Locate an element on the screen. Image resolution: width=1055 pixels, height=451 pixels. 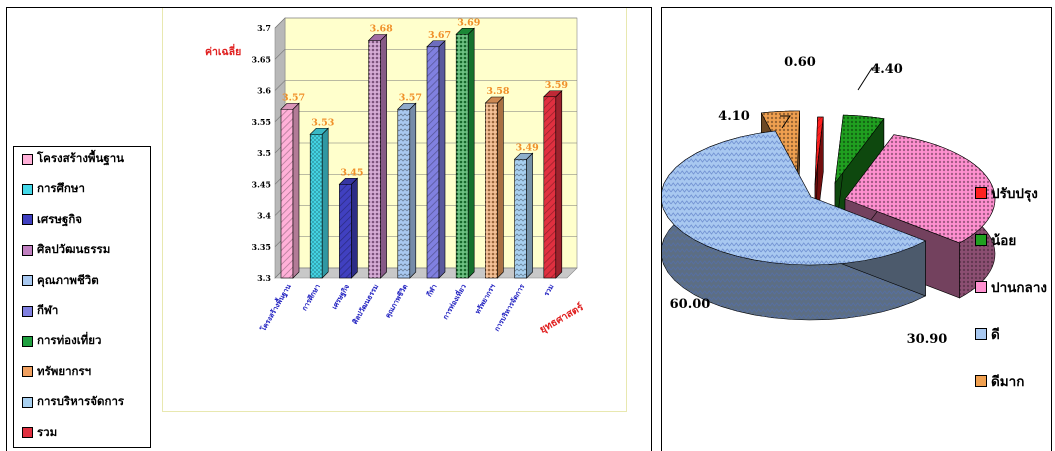
bar-value-label: 3.67 is located at coordinates (439, 35).